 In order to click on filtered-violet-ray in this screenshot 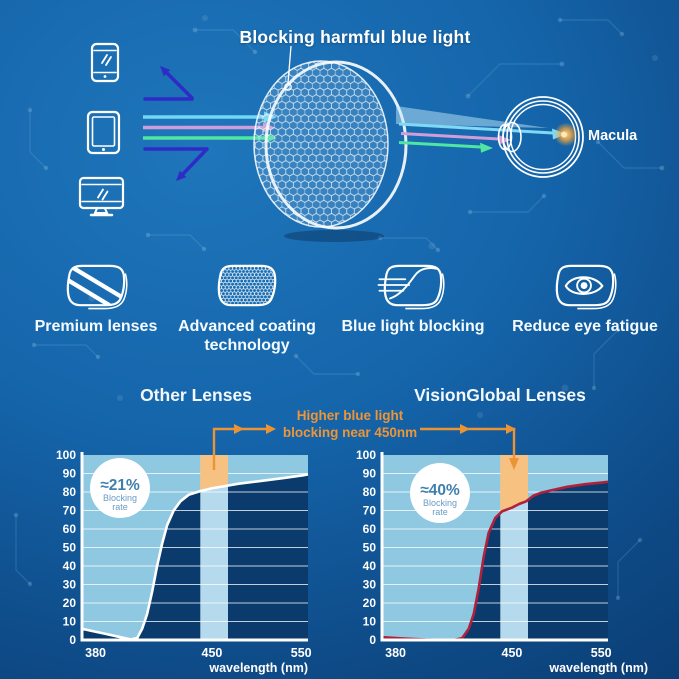, I will do `click(455, 138)`.